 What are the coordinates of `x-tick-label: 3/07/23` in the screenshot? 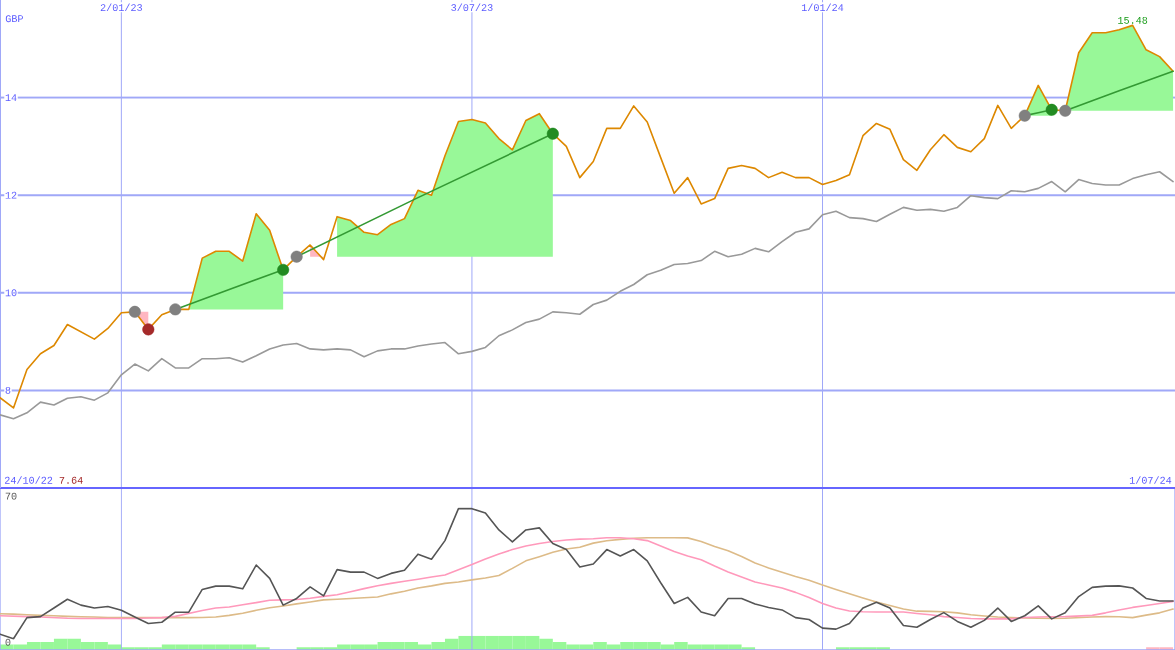 It's located at (472, 7).